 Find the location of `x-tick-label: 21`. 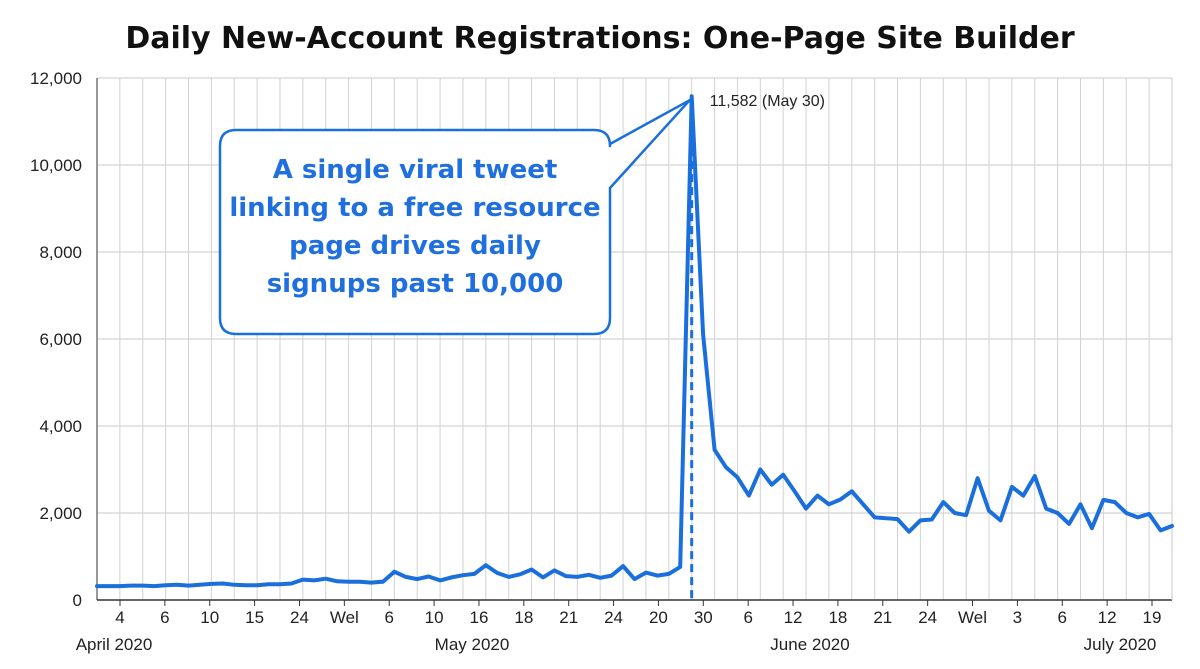

x-tick-label: 21 is located at coordinates (568, 617).